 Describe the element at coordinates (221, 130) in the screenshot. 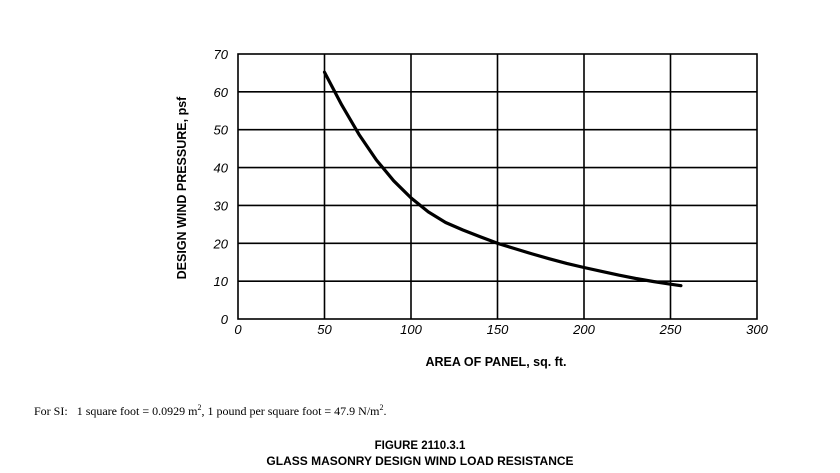

I see `y-tick-label: 50` at that location.